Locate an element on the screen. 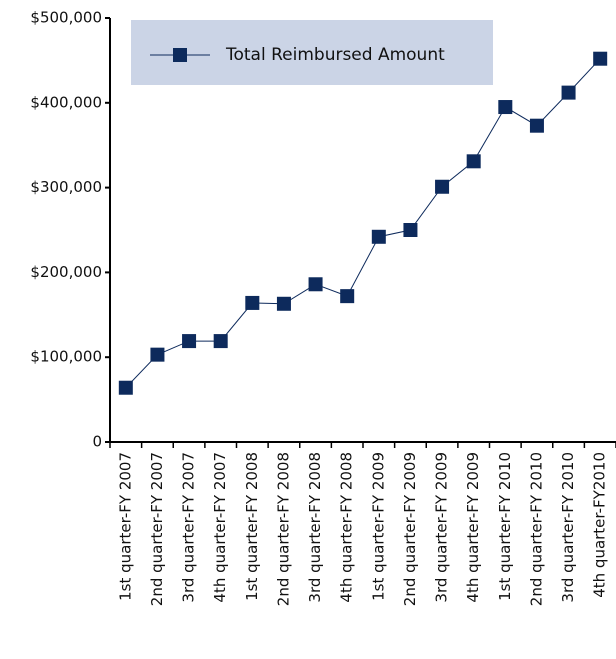  y-tick-label: $100,000 is located at coordinates (66, 357).